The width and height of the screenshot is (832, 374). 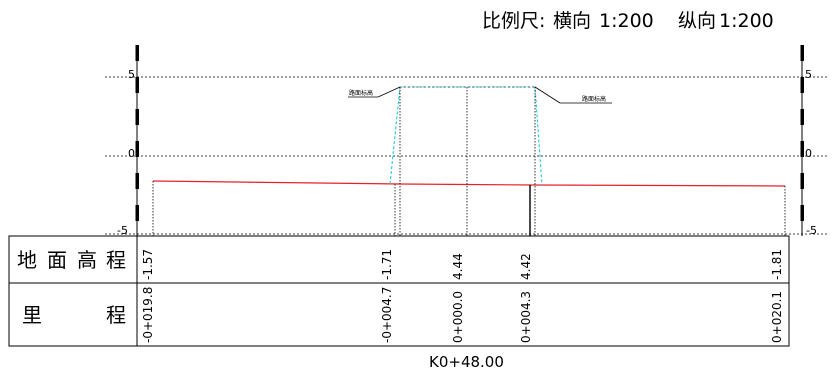 What do you see at coordinates (466, 136) in the screenshot?
I see `road-outline` at bounding box center [466, 136].